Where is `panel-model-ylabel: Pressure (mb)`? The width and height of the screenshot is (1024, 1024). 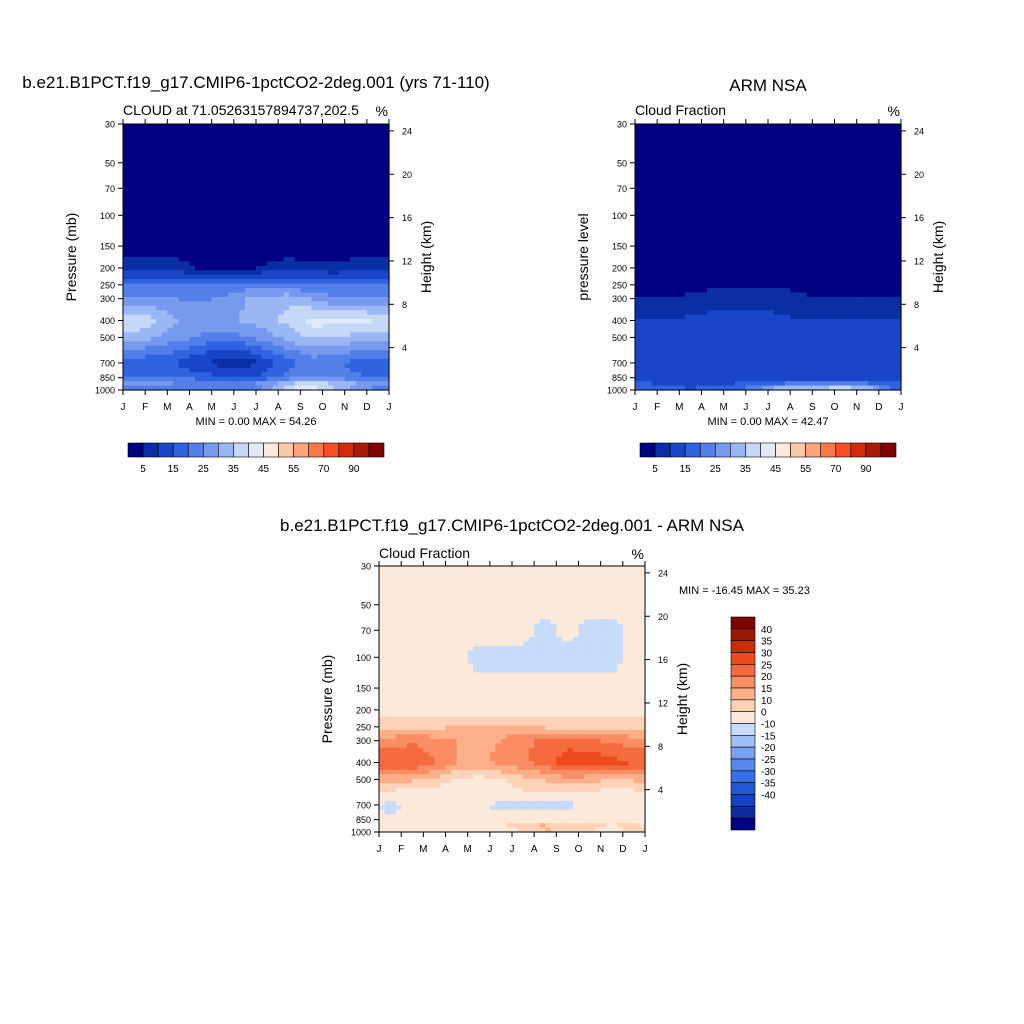
panel-model-ylabel: Pressure (mb) is located at coordinates (71, 257).